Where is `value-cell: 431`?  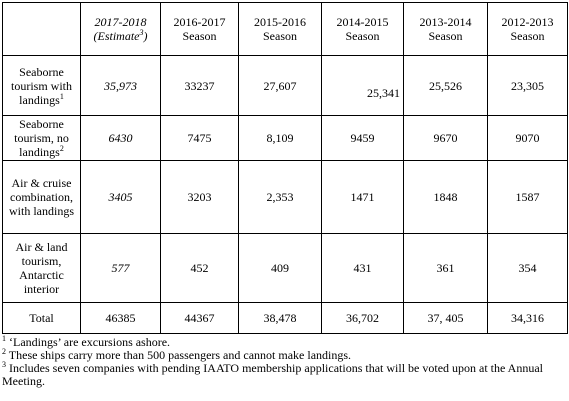
value-cell: 431 is located at coordinates (362, 268).